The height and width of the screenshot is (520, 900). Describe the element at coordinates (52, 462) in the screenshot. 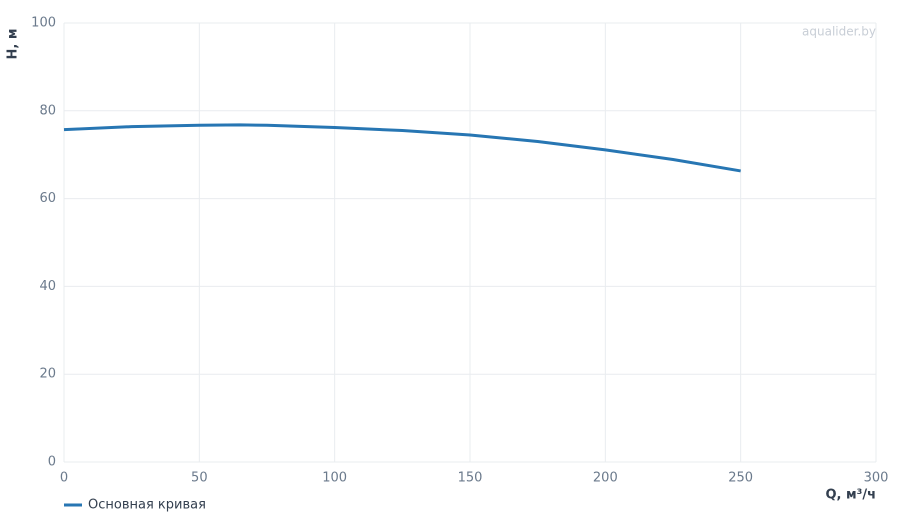

I see `y-tick-label: 0` at that location.